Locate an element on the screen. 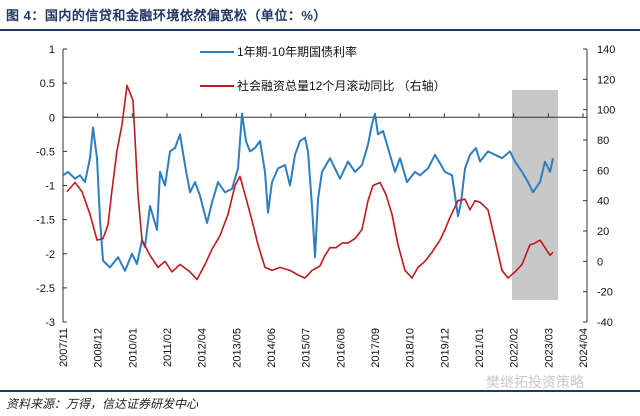 This screenshot has width=640, height=416. left-tick-label: 0.5 is located at coordinates (47, 84).